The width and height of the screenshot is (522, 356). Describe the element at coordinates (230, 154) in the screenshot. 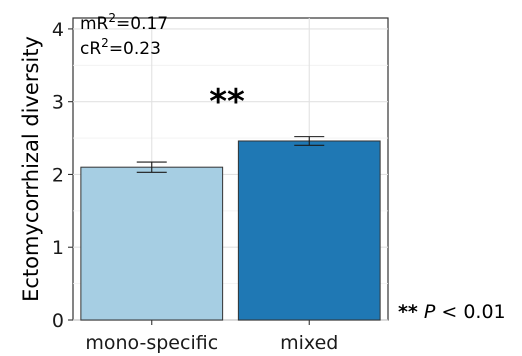

I see `error-bars-group` at that location.